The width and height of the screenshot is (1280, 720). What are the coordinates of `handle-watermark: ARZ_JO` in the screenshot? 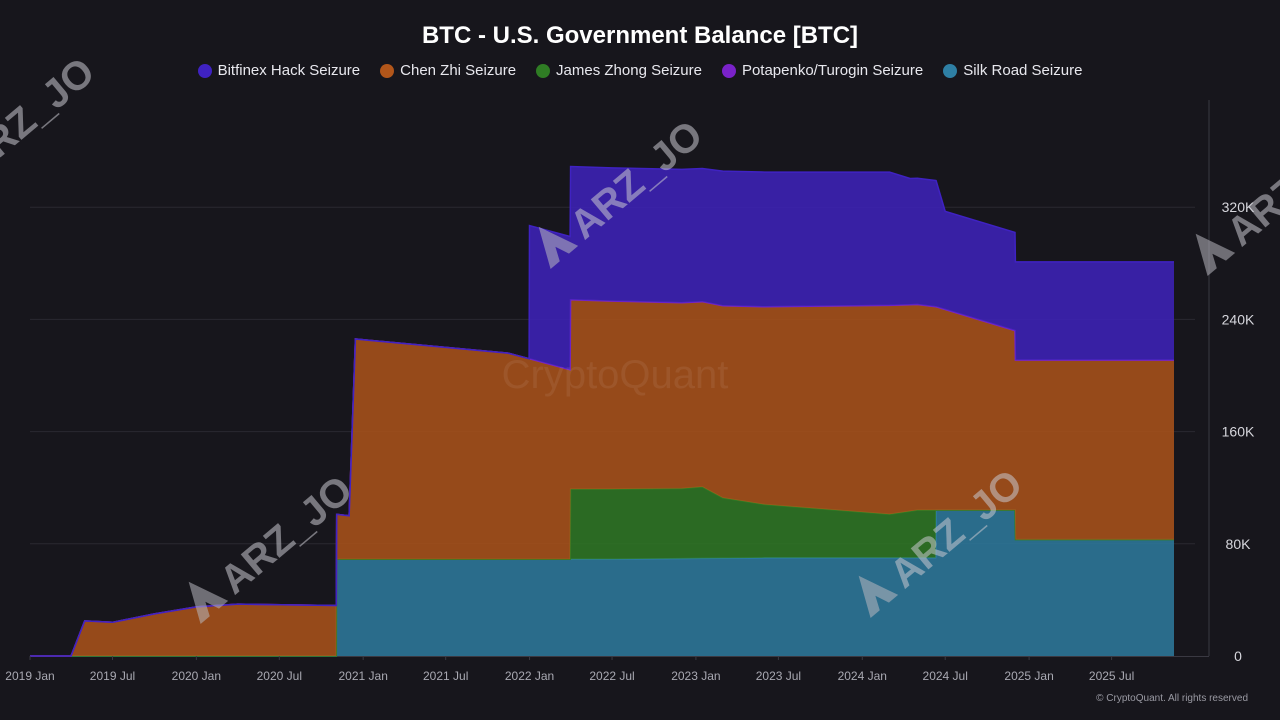 It's located at (51, 116).